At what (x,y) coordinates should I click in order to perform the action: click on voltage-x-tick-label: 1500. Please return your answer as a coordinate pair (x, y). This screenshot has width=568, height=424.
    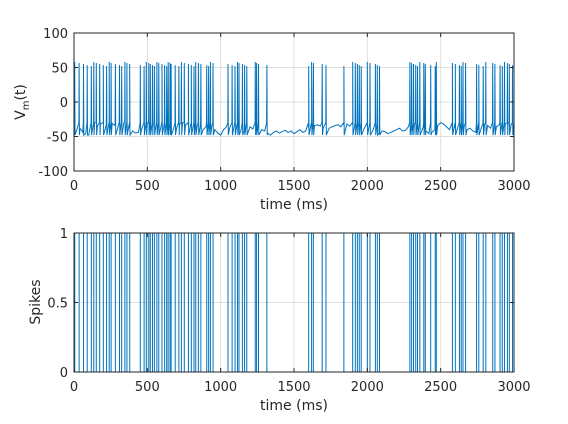
    Looking at the image, I should click on (293, 186).